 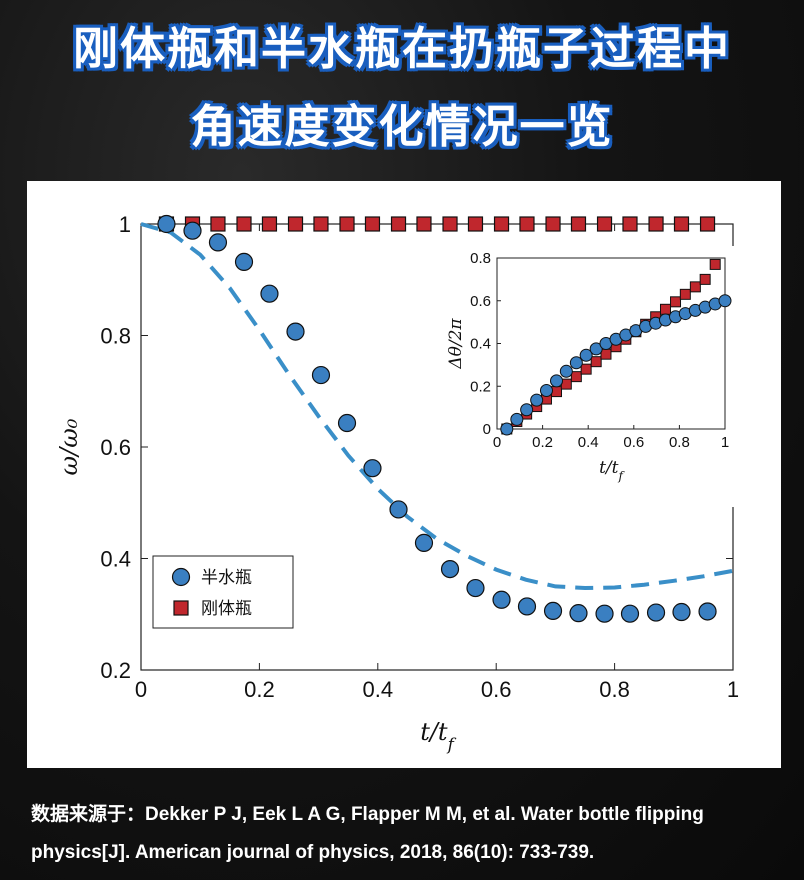 I want to click on inset-y-tick-label: 0.8, so click(x=480, y=258).